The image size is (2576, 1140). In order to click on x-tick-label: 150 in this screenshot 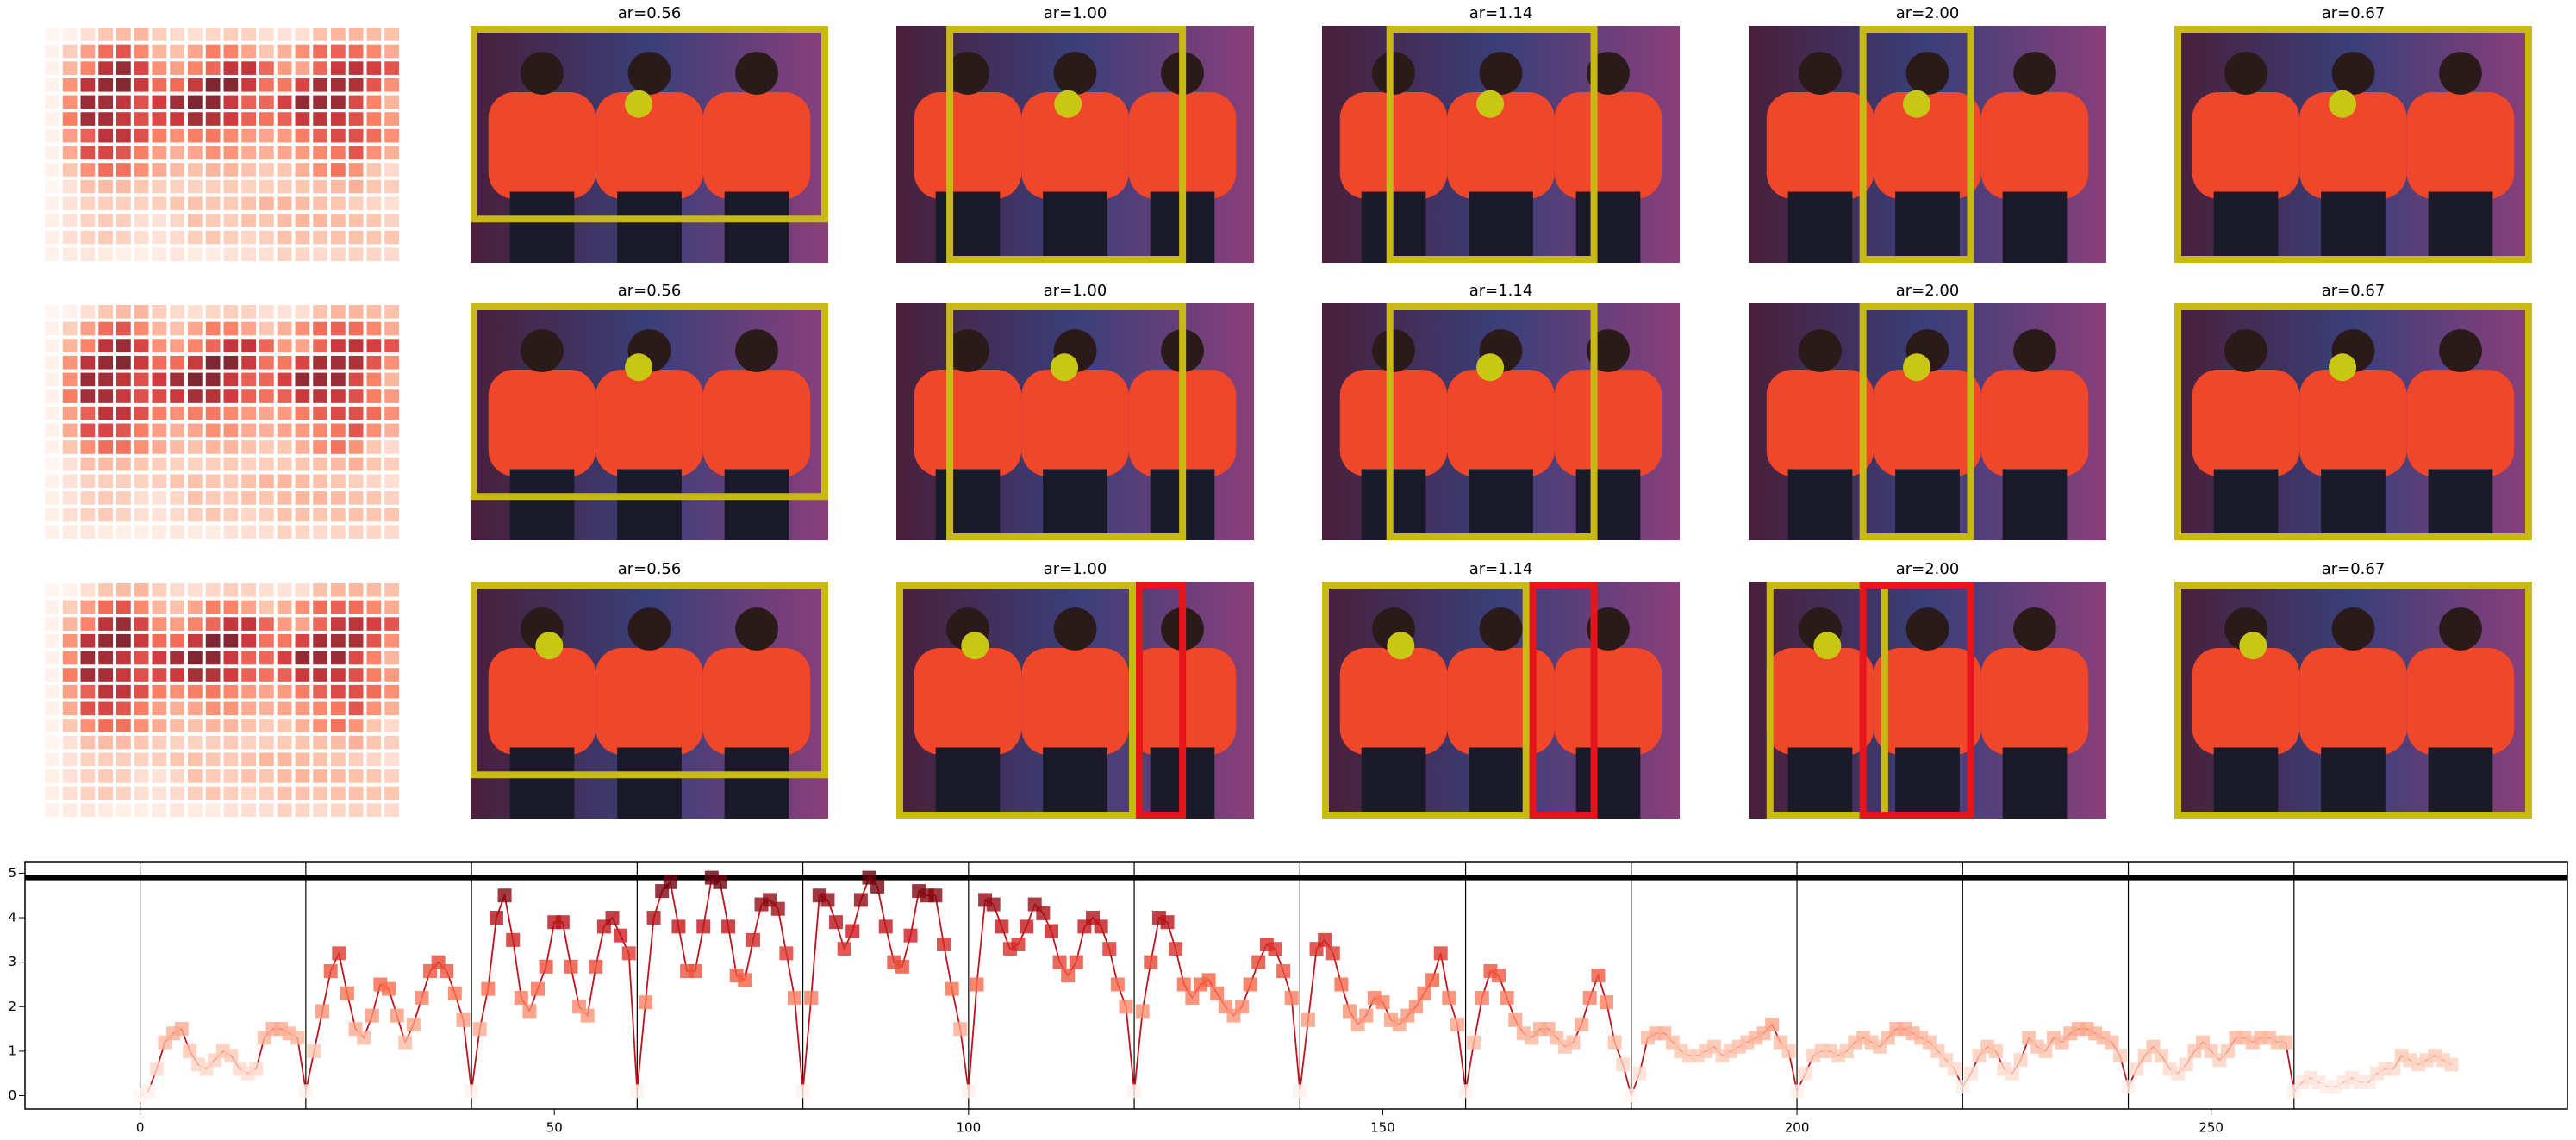, I will do `click(1382, 1128)`.